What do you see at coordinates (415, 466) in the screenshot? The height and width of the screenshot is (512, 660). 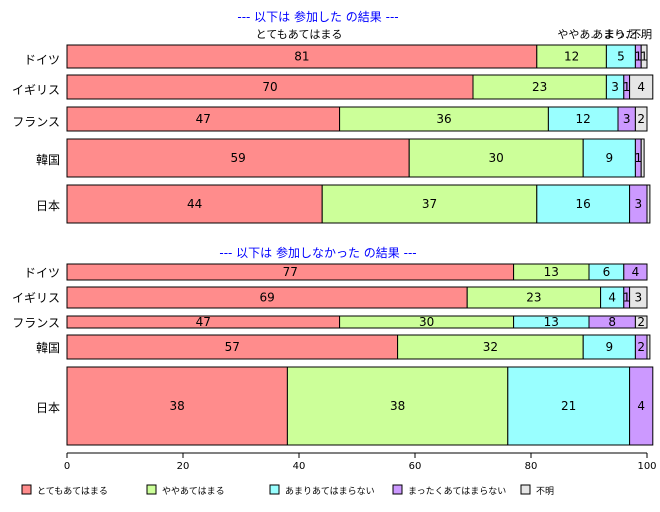 I see `x-tick-label: 60` at bounding box center [415, 466].